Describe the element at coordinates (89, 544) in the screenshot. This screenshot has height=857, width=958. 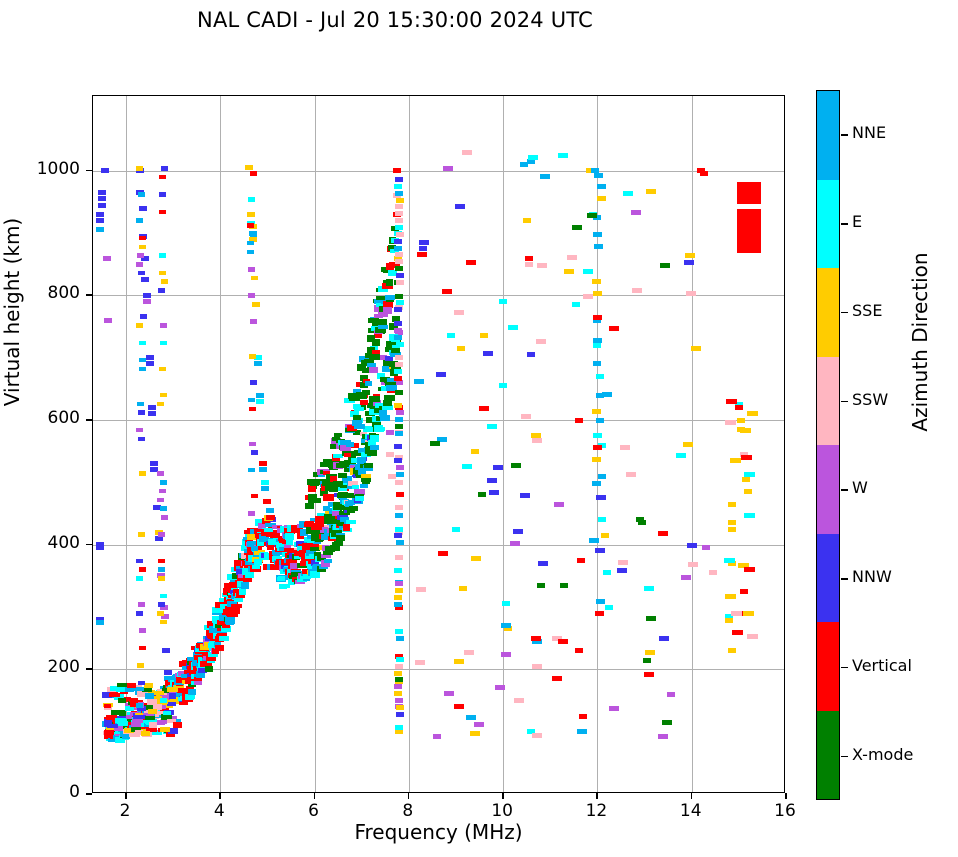
I see `y-axis-tick-mark` at that location.